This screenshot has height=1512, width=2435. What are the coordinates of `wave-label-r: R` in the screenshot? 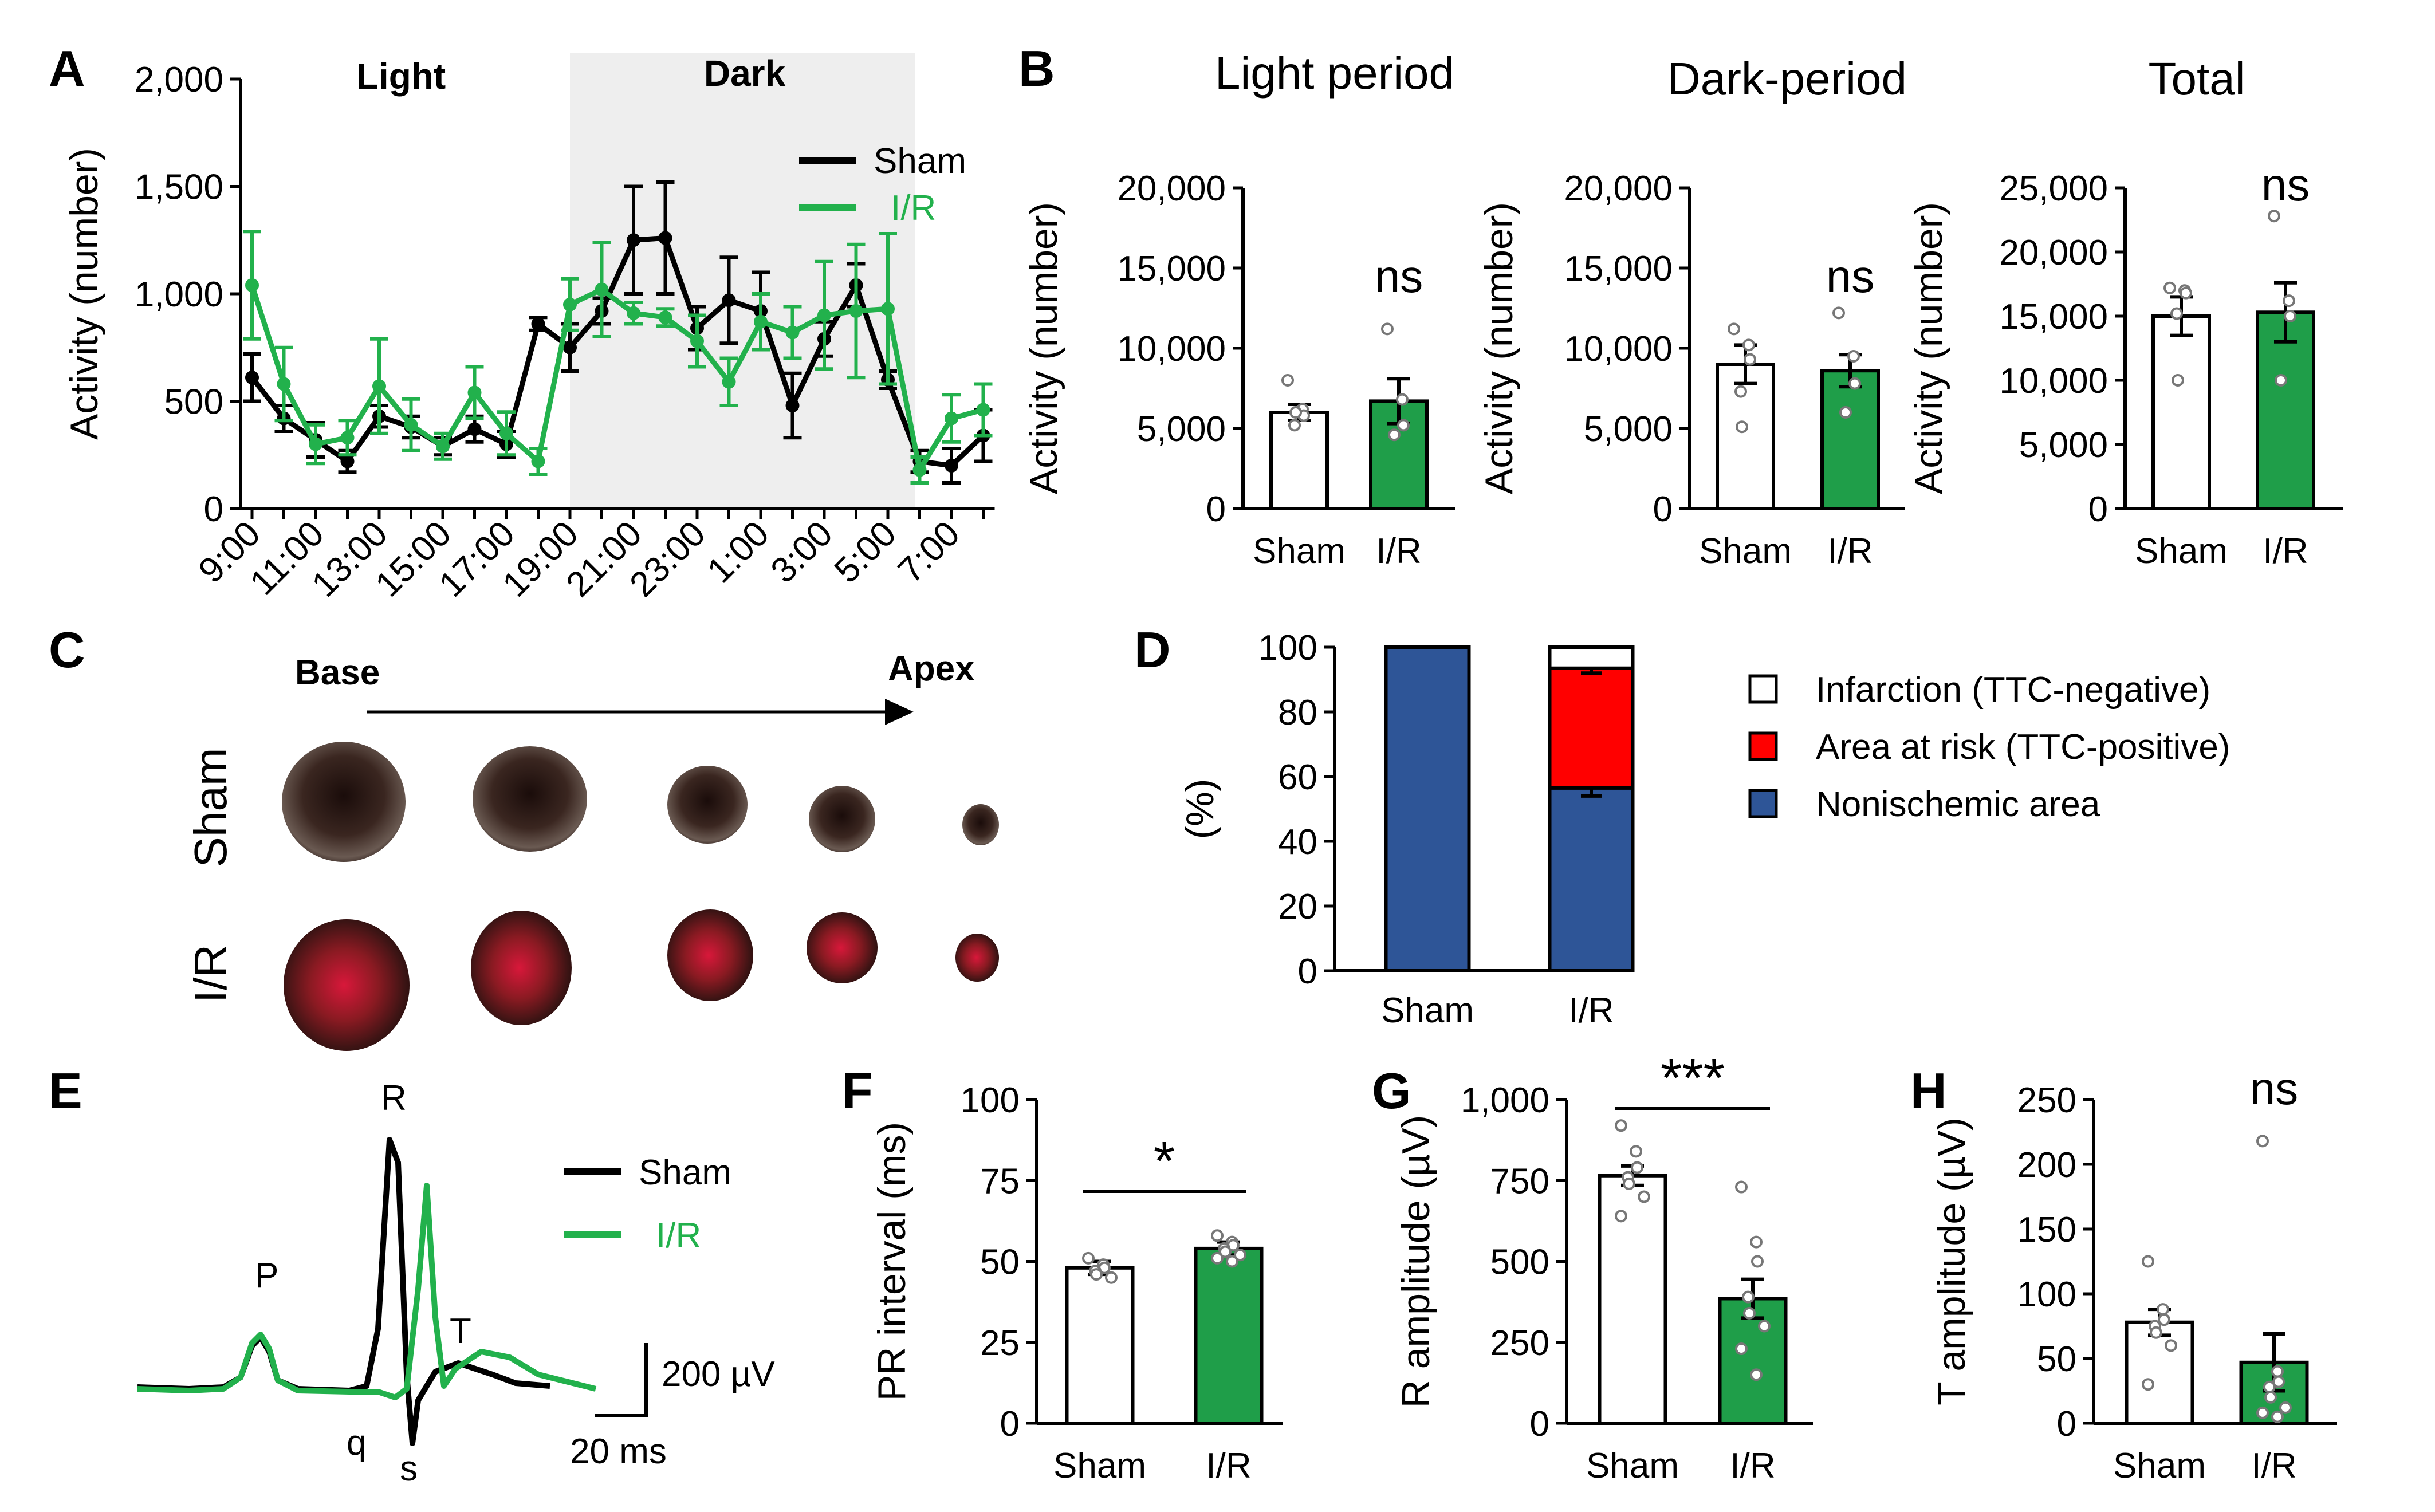 It's located at (394, 1098).